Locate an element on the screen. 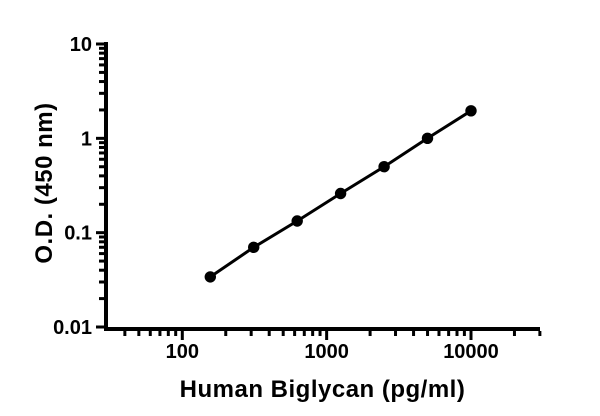 Image resolution: width=600 pixels, height=416 pixels. y-axis-tick-label: 1 is located at coordinates (86, 139).